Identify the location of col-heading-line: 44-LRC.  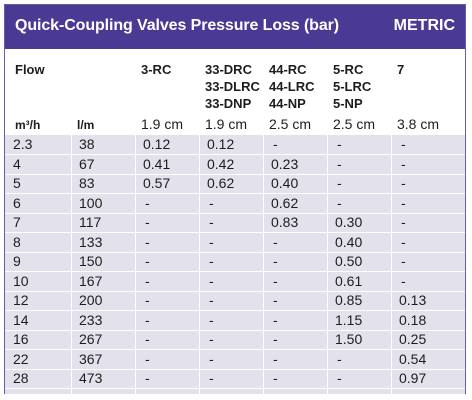
(292, 86).